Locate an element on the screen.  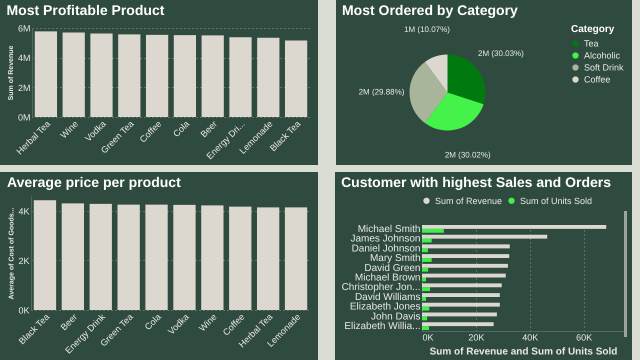
legend-label: Alcoholic is located at coordinates (602, 55).